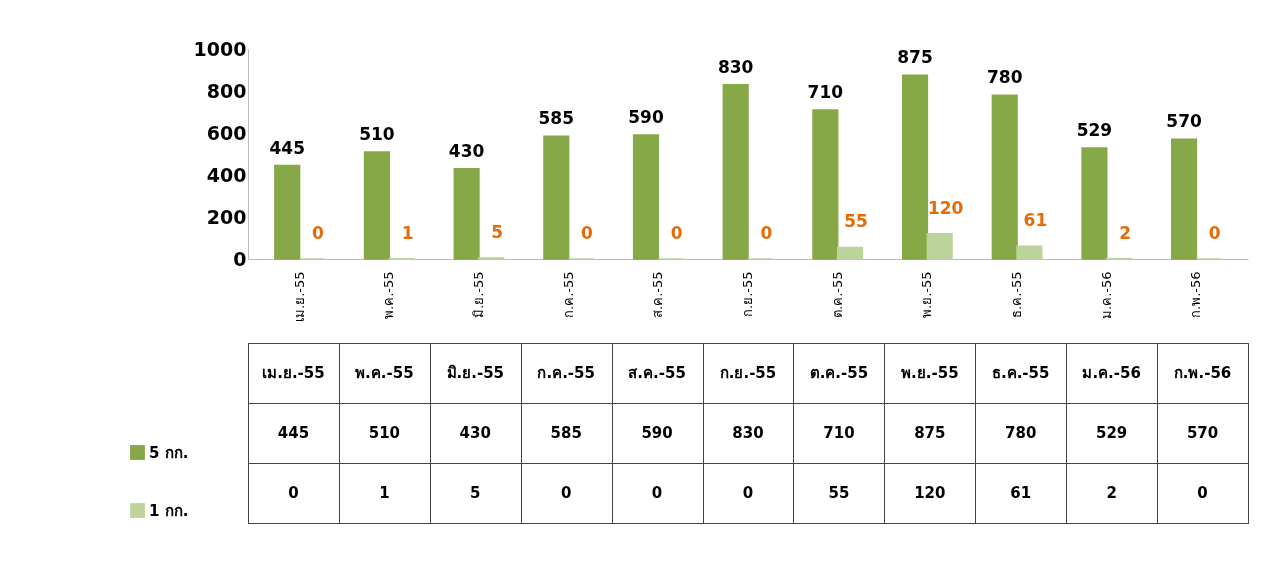  What do you see at coordinates (226, 132) in the screenshot?
I see `y-tick-label: 600` at bounding box center [226, 132].